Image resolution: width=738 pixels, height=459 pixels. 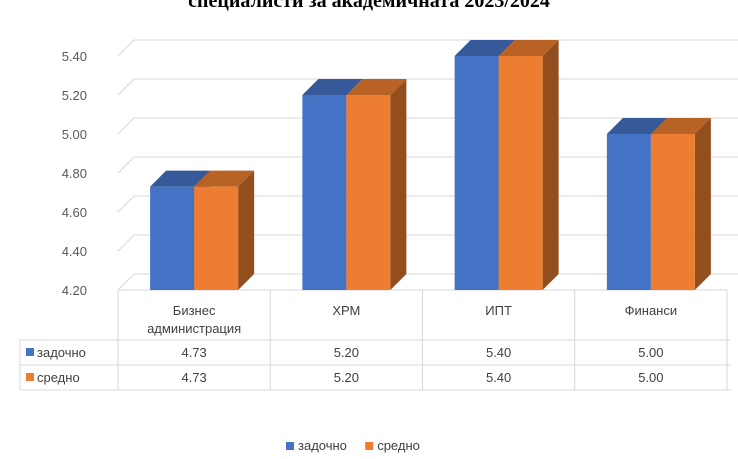 I want to click on bar-средно-0, so click(x=216, y=238).